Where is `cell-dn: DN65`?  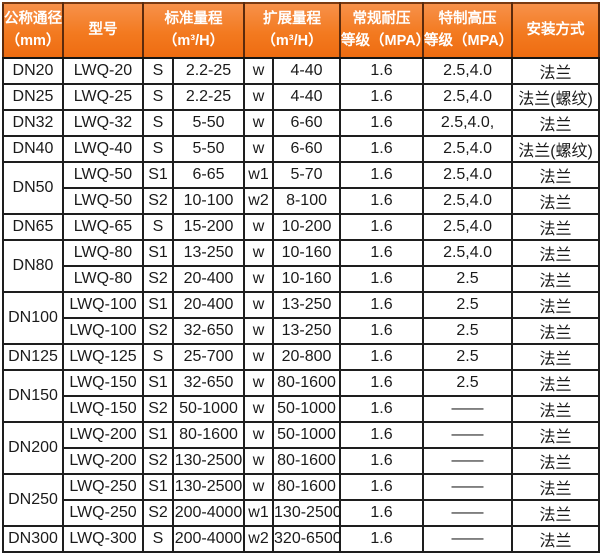 cell-dn: DN65 is located at coordinates (33, 227).